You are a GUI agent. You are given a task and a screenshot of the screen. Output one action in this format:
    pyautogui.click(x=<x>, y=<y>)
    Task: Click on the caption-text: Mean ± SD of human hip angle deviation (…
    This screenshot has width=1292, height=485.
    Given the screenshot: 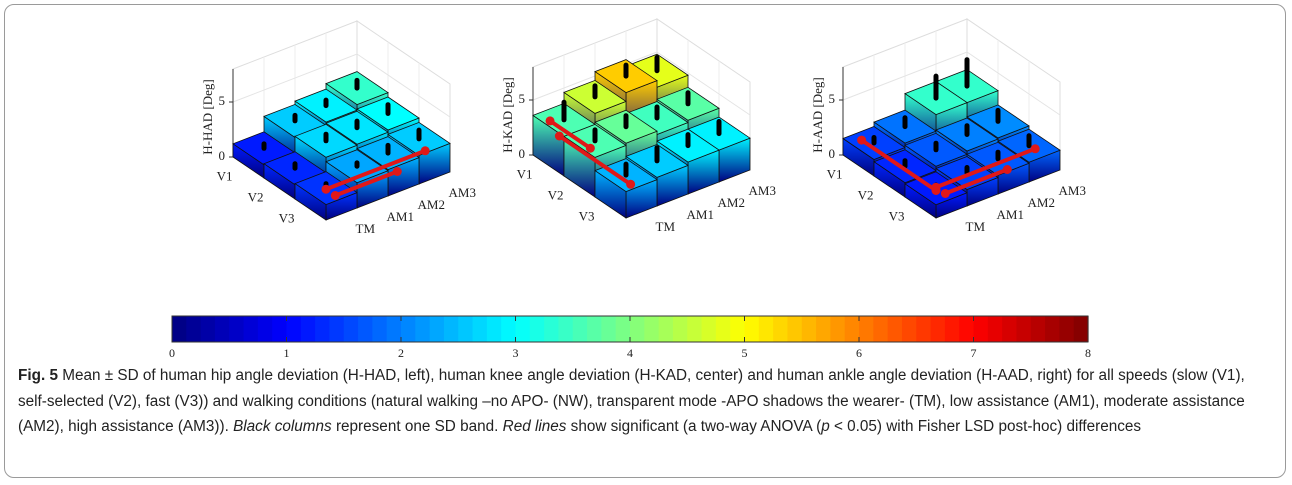 What is the action you would take?
    pyautogui.click(x=631, y=401)
    